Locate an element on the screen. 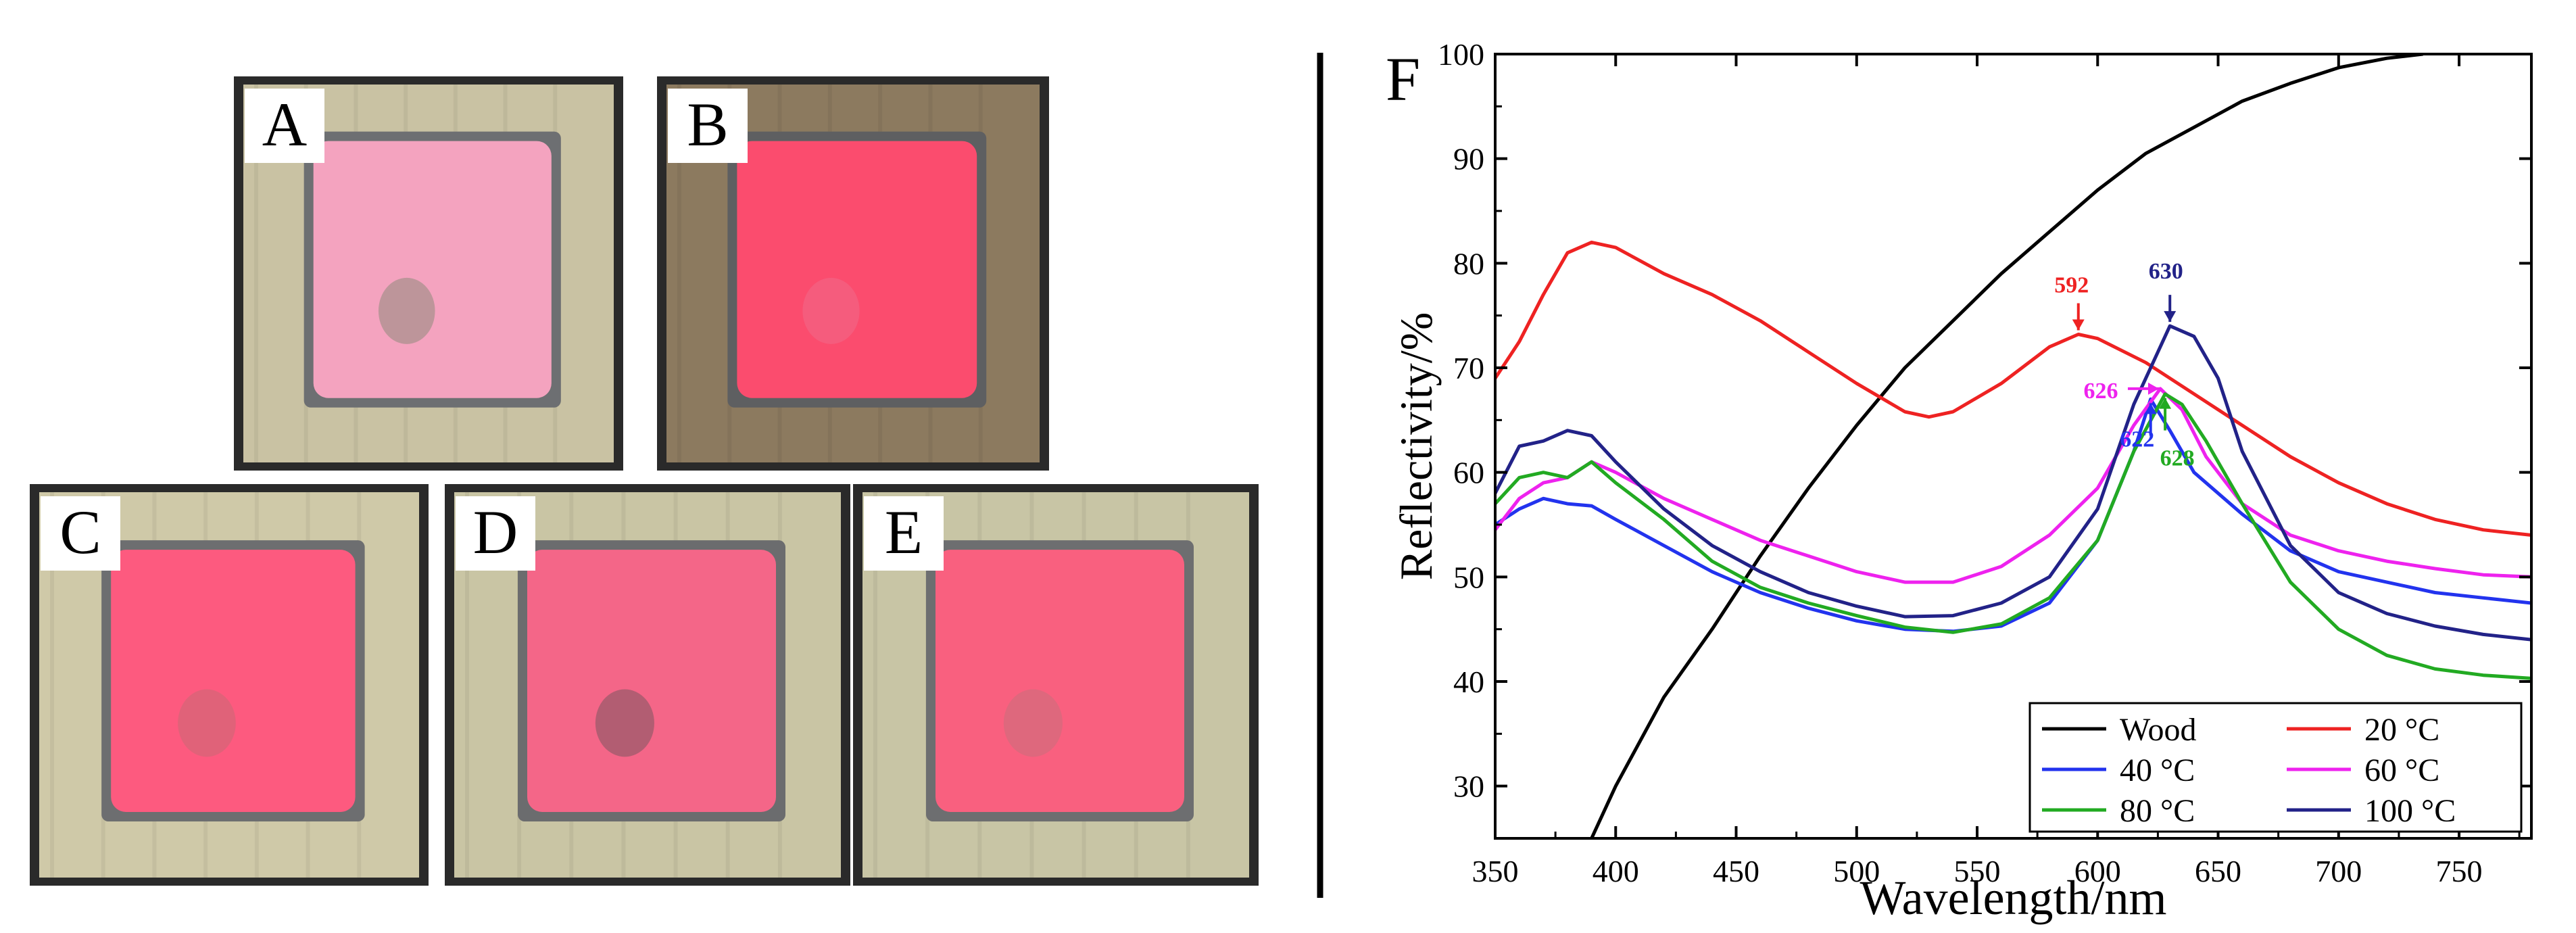 This screenshot has width=2576, height=933. y-tick-label: 90 is located at coordinates (1468, 159).